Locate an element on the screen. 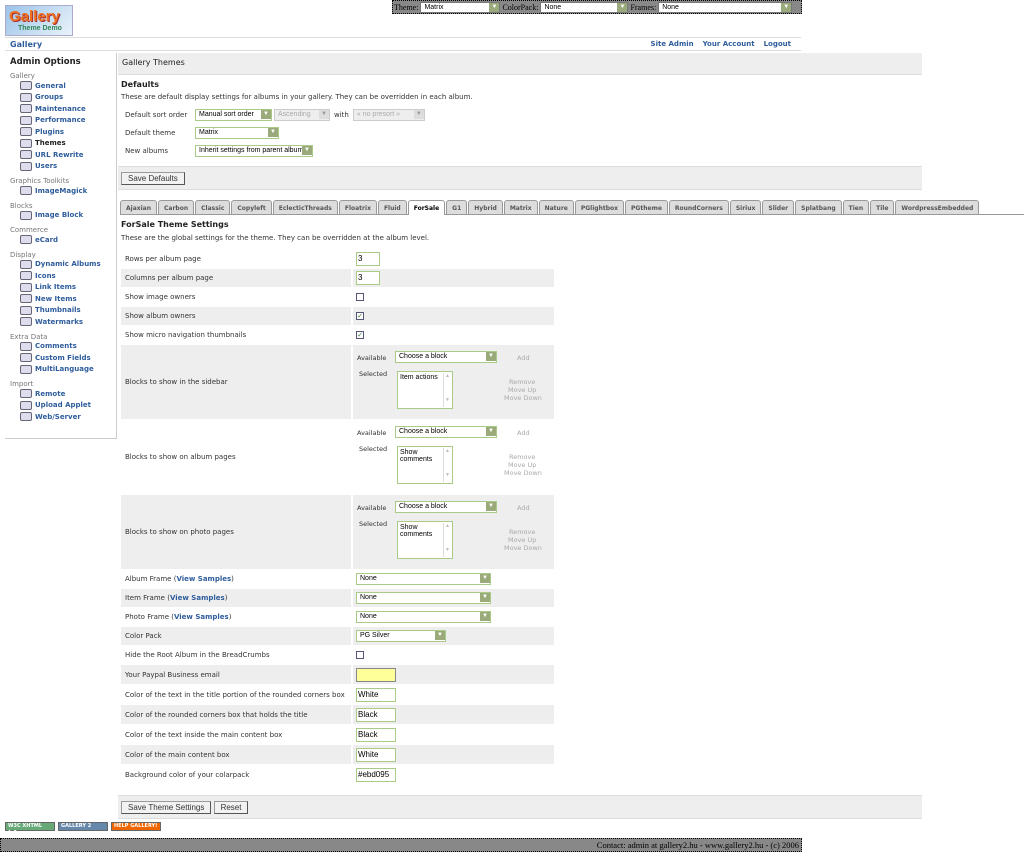 The width and height of the screenshot is (1024, 853). sidebar-item-groups: Groups is located at coordinates (63, 98).